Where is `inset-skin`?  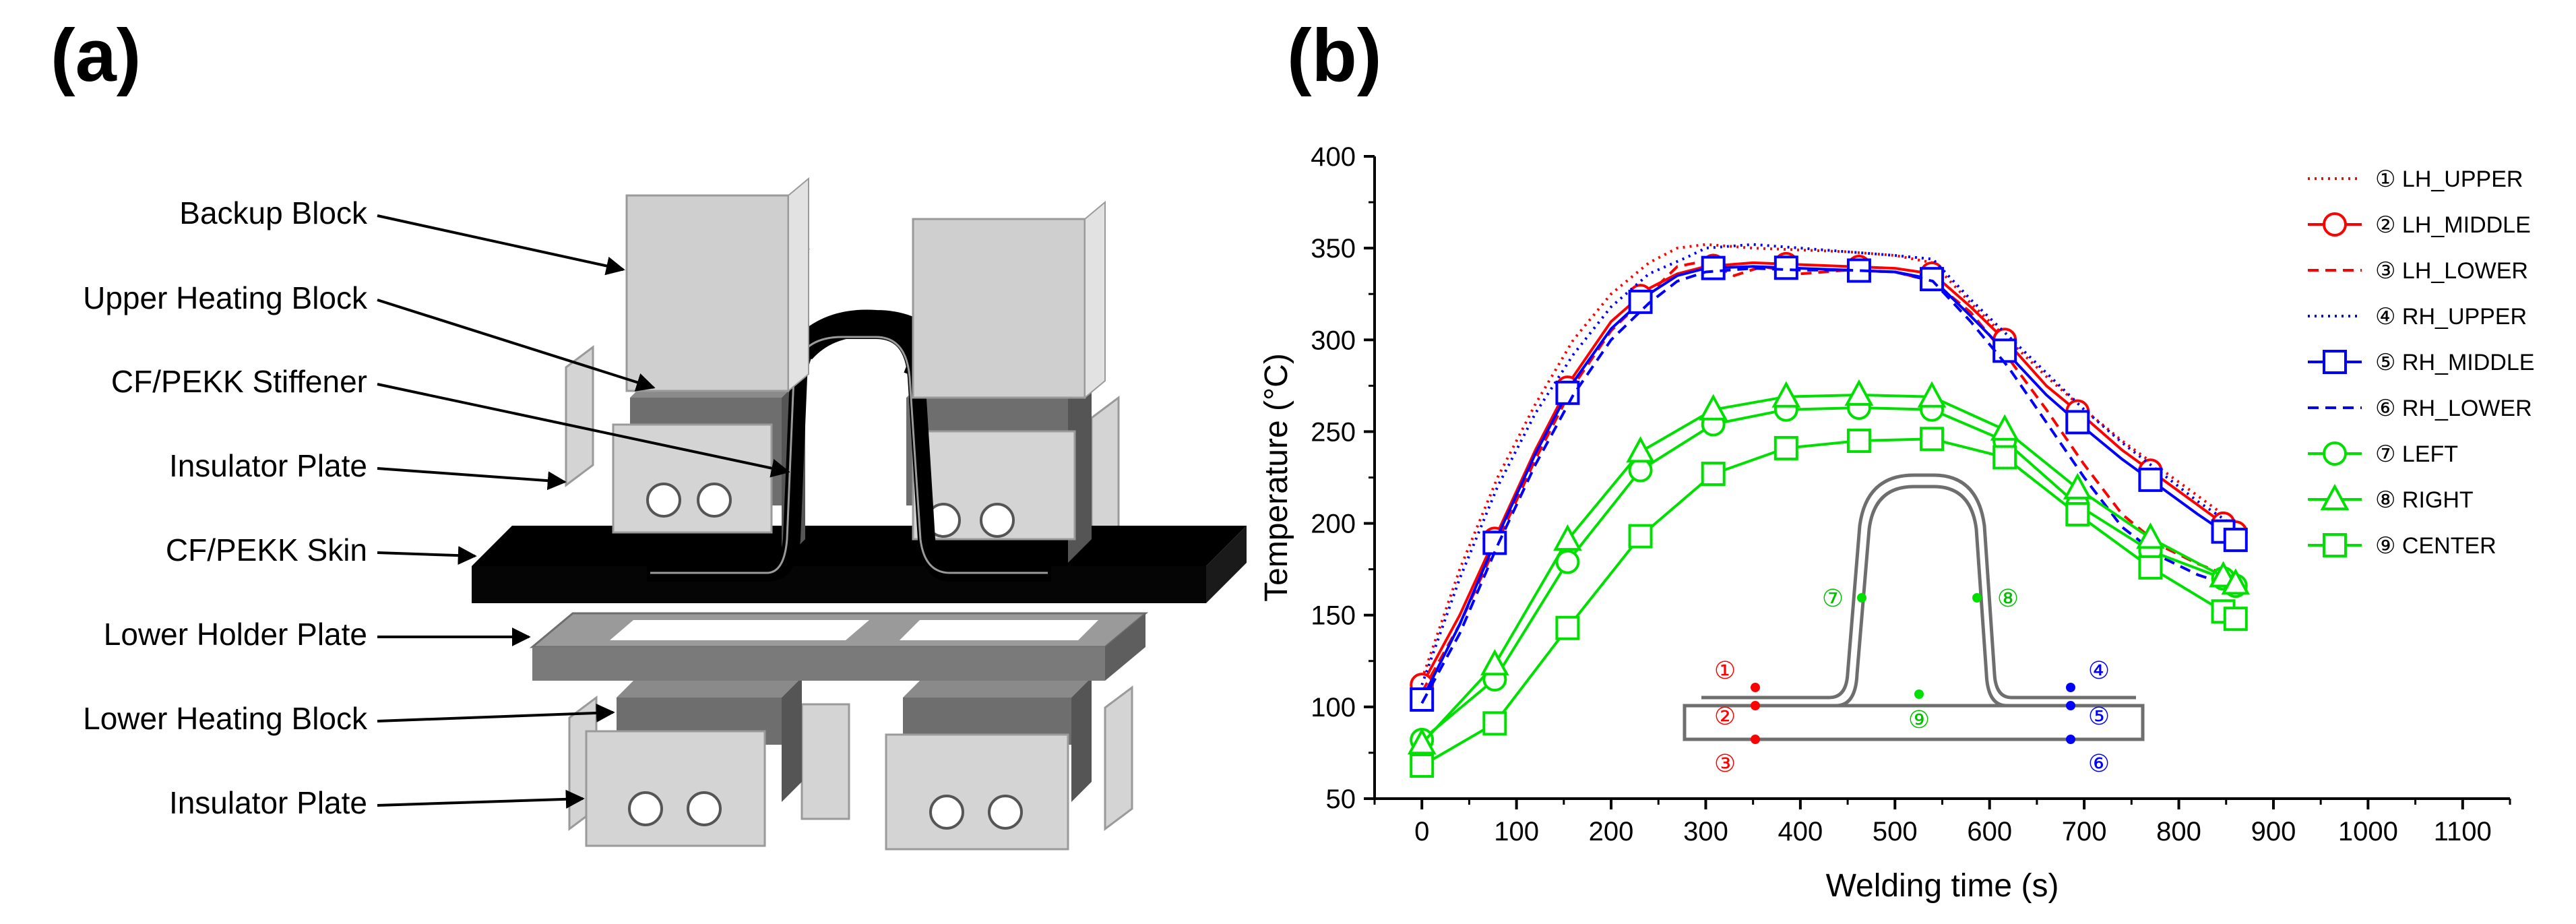
inset-skin is located at coordinates (1914, 723).